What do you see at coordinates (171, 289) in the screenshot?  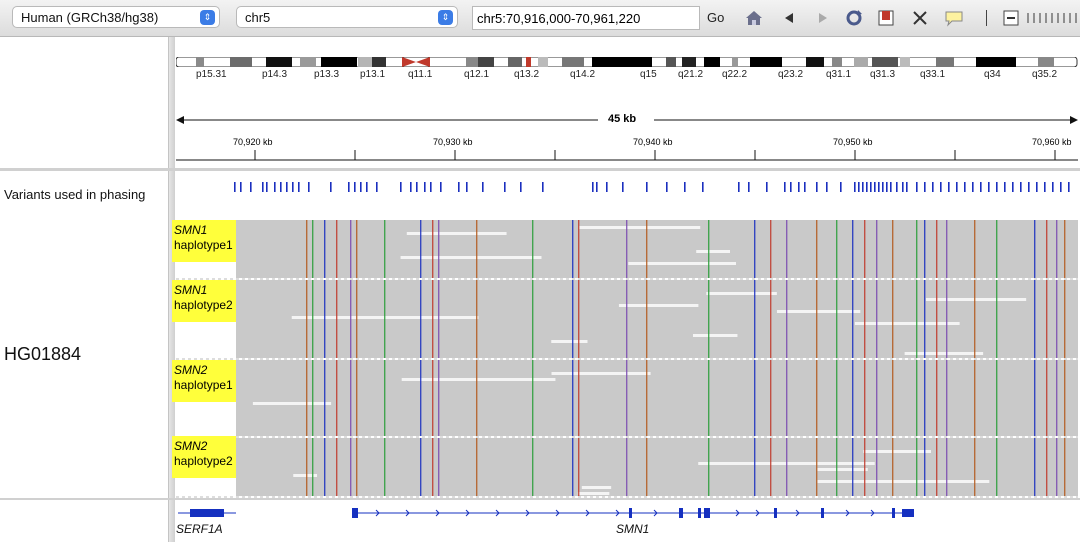 I see `name-panel-divider` at bounding box center [171, 289].